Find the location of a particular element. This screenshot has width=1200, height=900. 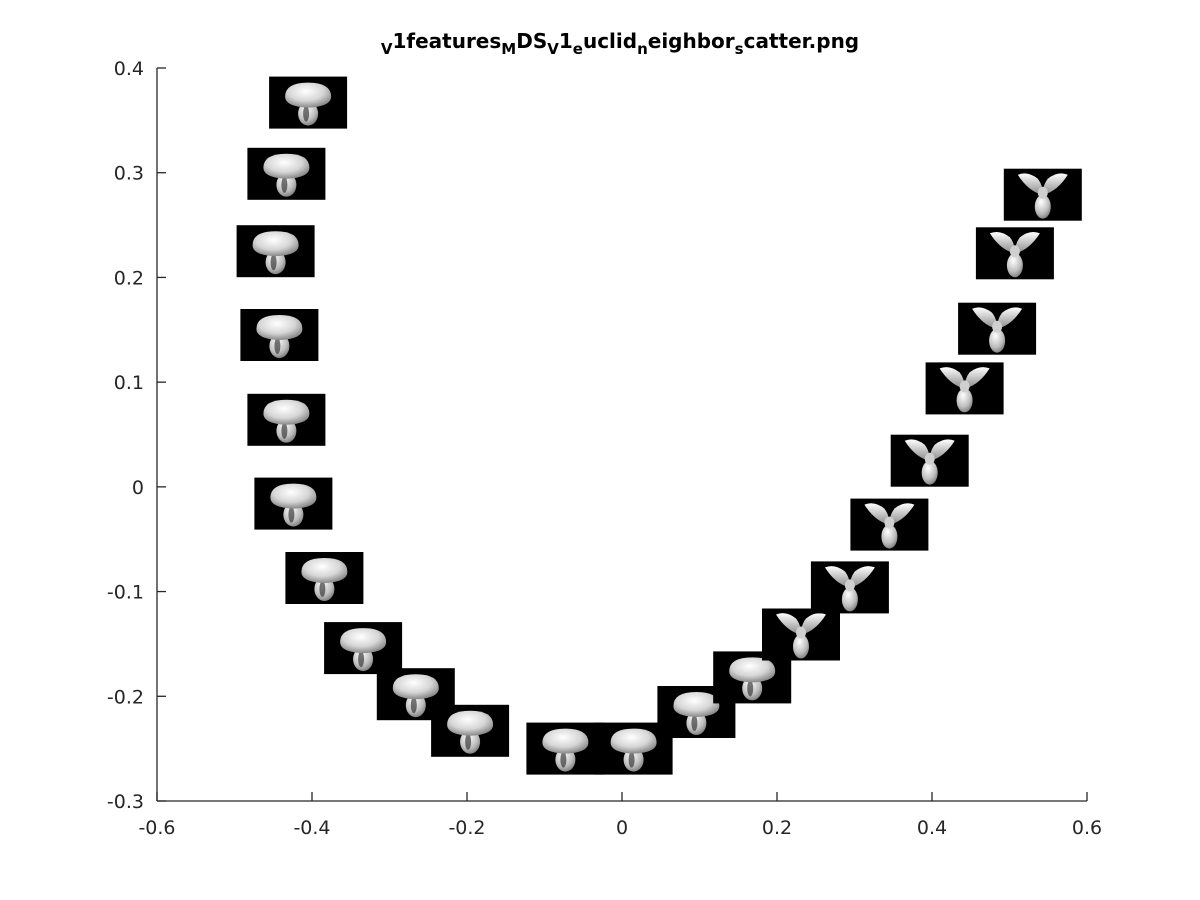

x-tick-label: 0.4 is located at coordinates (932, 828).